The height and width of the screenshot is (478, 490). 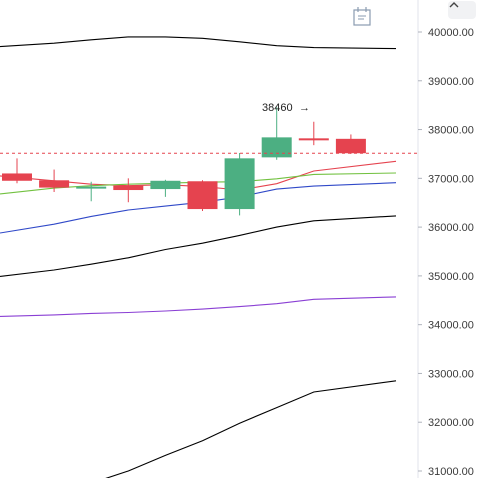 What do you see at coordinates (451, 472) in the screenshot?
I see `axis-tick-label: 31000.00` at bounding box center [451, 472].